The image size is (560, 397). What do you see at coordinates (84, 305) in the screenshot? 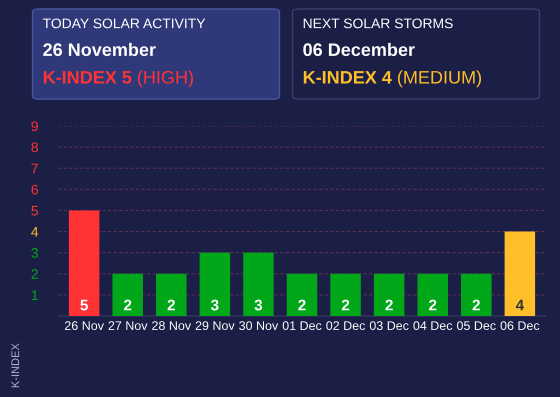
I see `data-label: 5` at bounding box center [84, 305].